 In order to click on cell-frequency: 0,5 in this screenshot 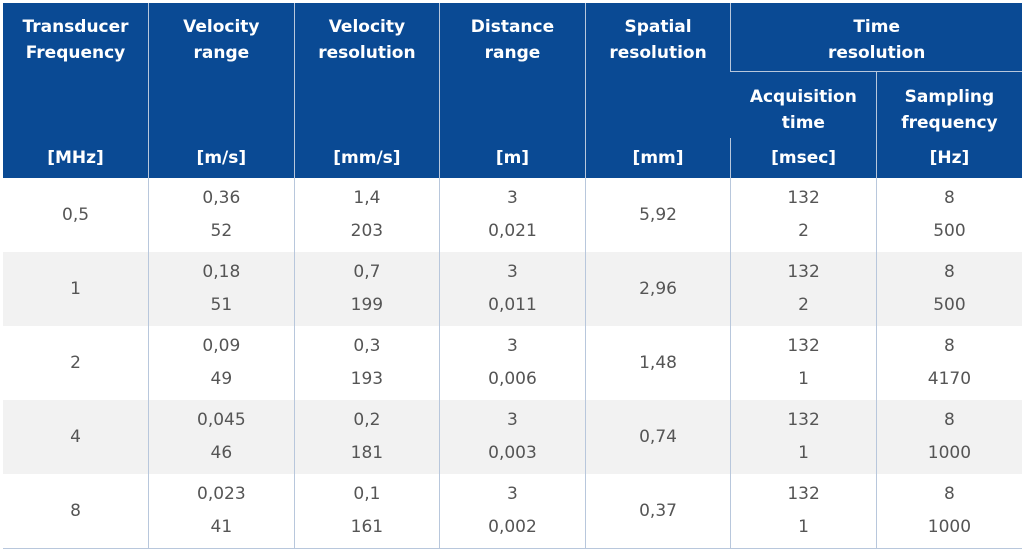, I will do `click(76, 214)`.